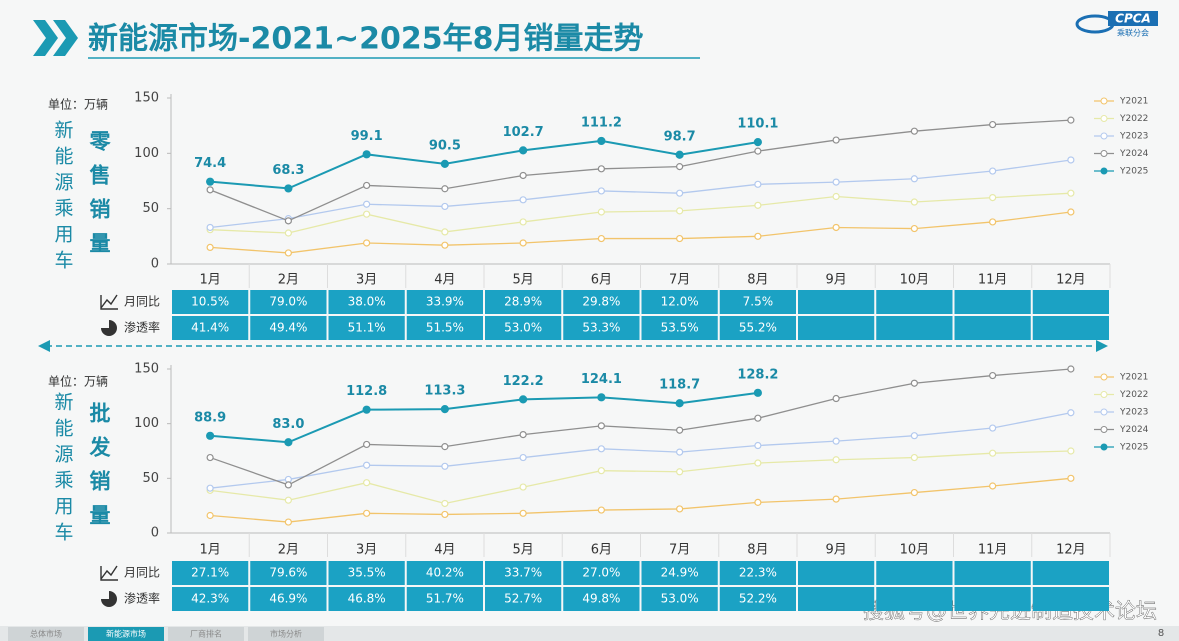  What do you see at coordinates (99, 470) in the screenshot?
I see `sales-label: 批发销量` at bounding box center [99, 470].